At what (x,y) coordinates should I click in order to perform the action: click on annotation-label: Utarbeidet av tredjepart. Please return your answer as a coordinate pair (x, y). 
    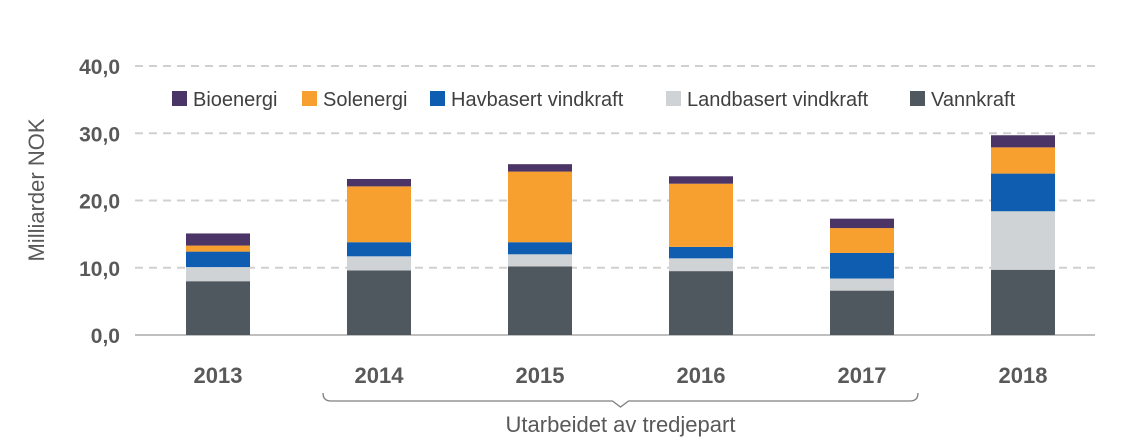
    Looking at the image, I should click on (621, 424).